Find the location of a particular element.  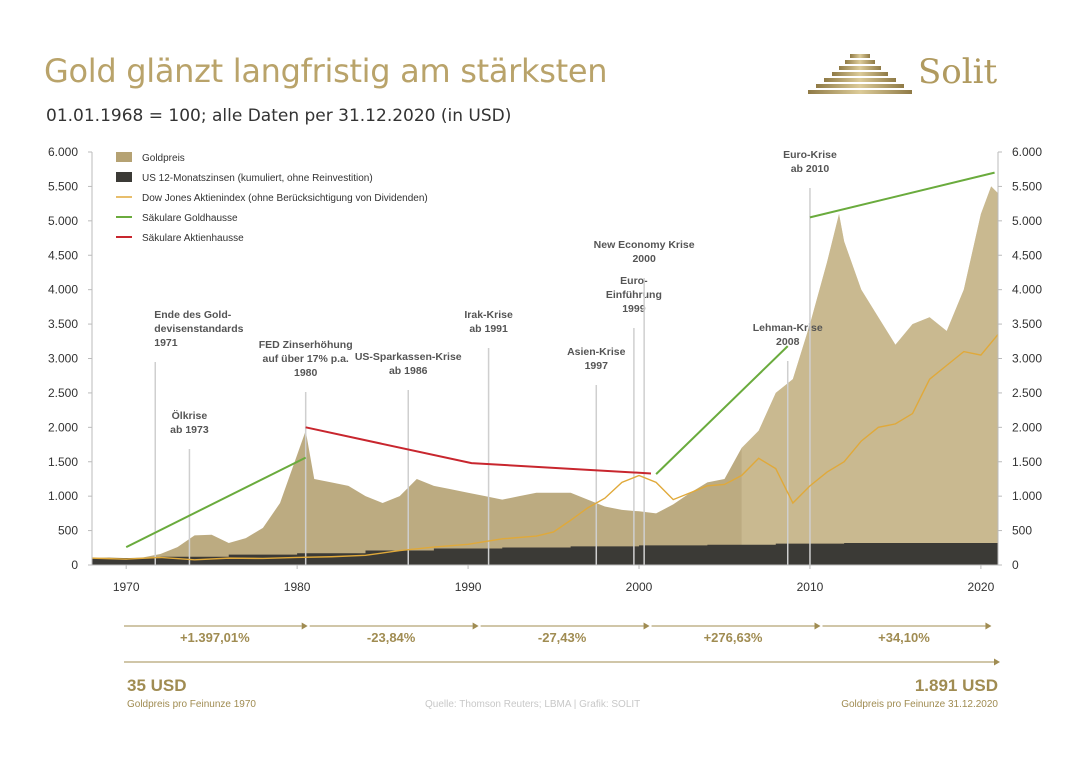

y-tick-label-right: 5.000 is located at coordinates (1027, 221).